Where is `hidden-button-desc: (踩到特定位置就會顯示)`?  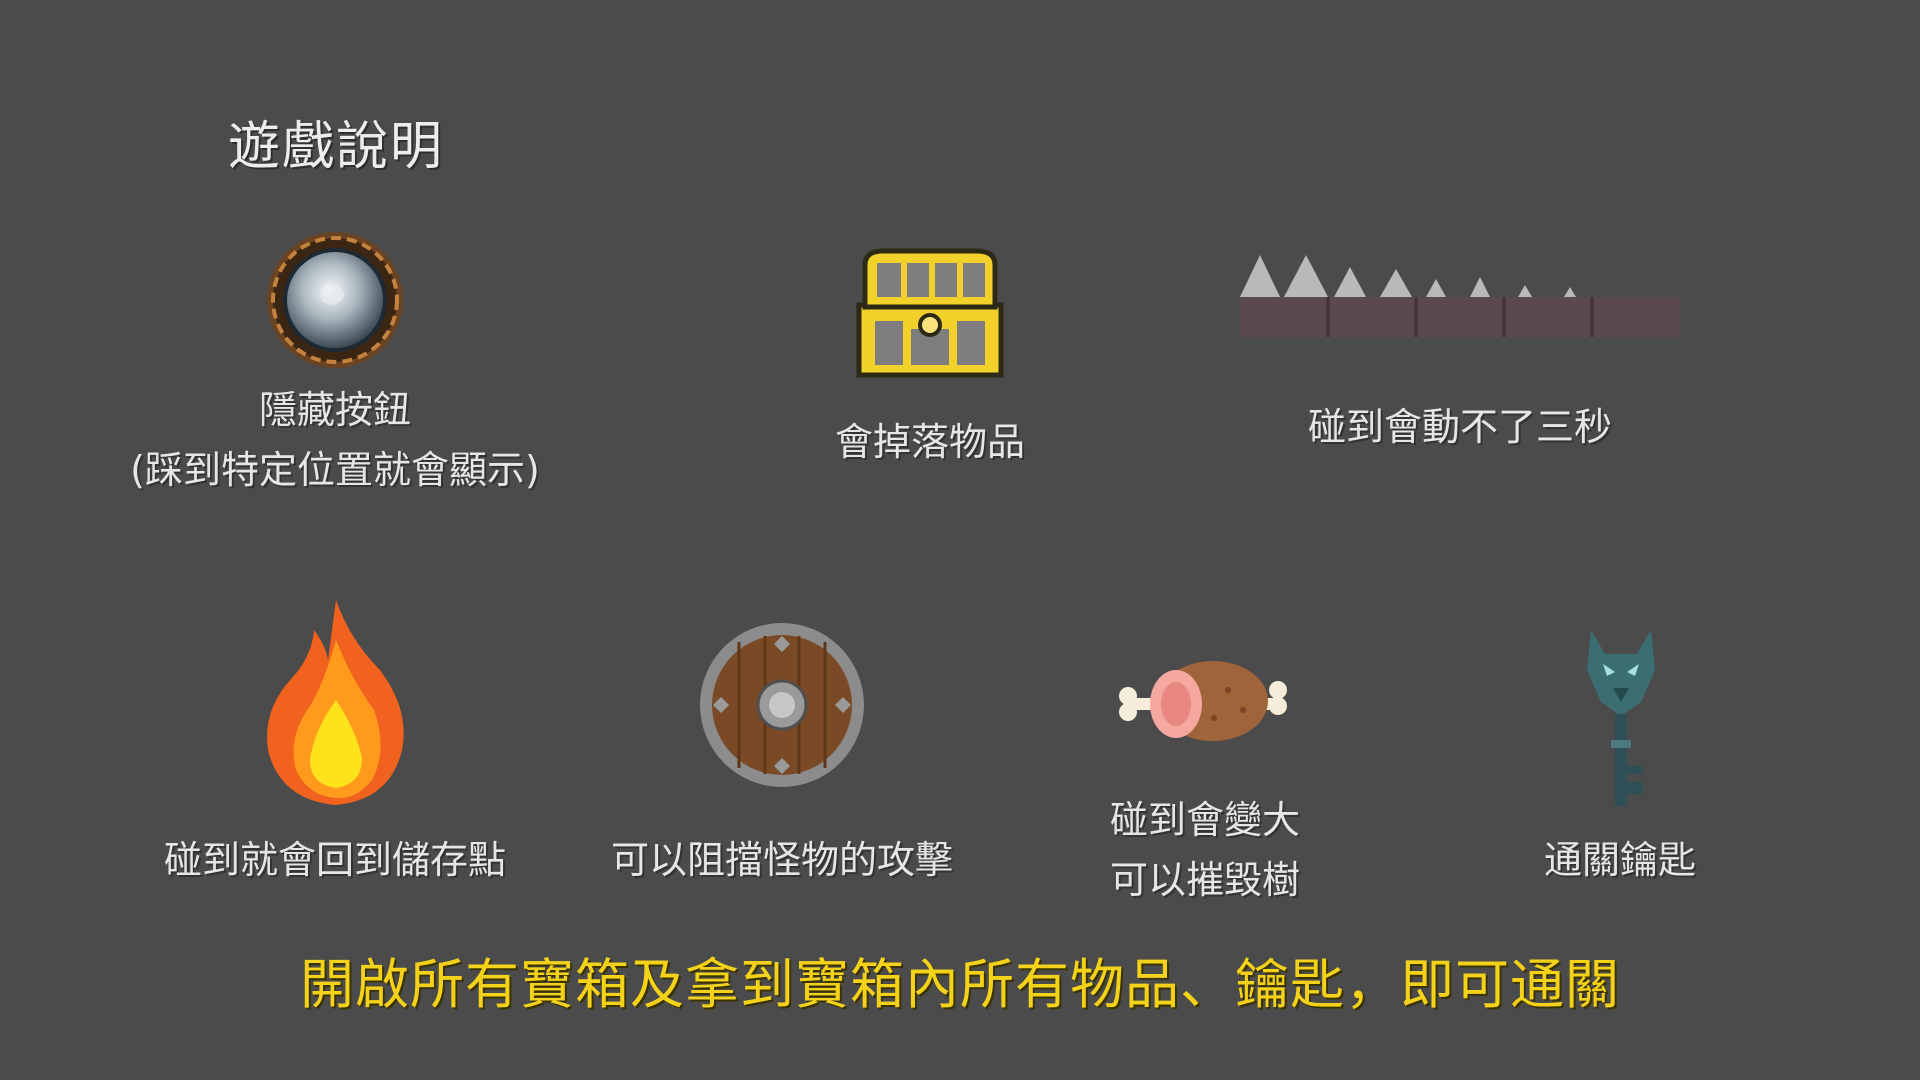
hidden-button-desc: (踩到特定位置就會顯示) is located at coordinates (335, 470).